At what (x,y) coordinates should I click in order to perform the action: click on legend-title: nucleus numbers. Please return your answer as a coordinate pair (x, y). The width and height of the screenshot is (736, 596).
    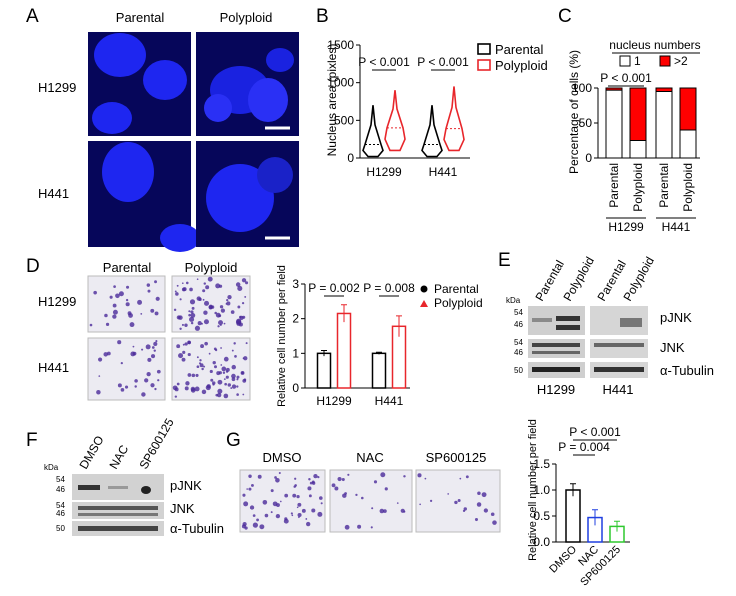
    Looking at the image, I should click on (654, 45).